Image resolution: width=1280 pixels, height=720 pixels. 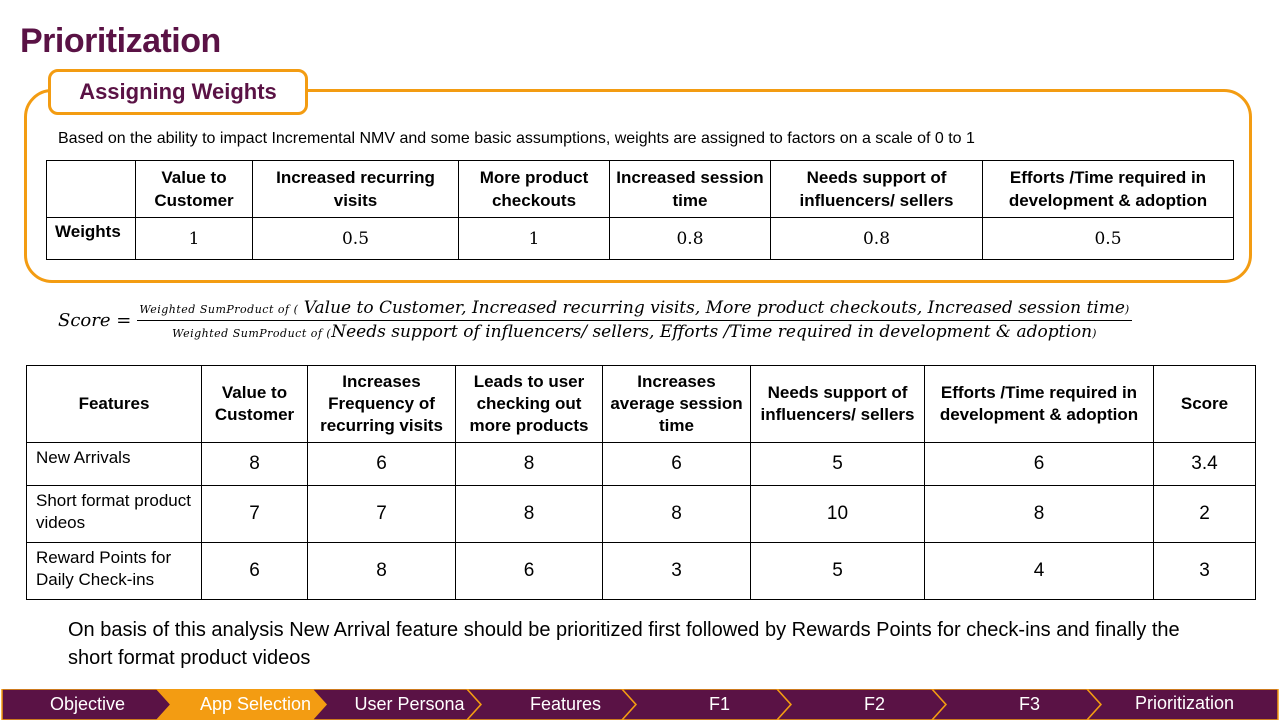 What do you see at coordinates (1029, 704) in the screenshot?
I see `nav-item-f3: F3` at bounding box center [1029, 704].